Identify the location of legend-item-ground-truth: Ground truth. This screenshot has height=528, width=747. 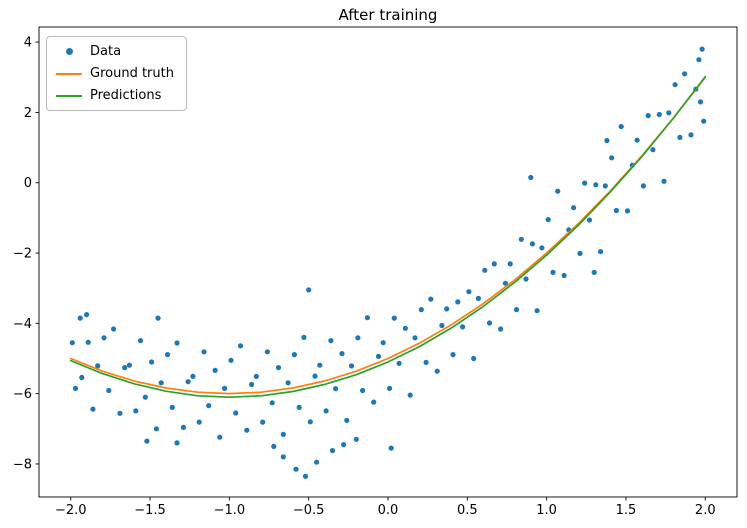
(115, 73).